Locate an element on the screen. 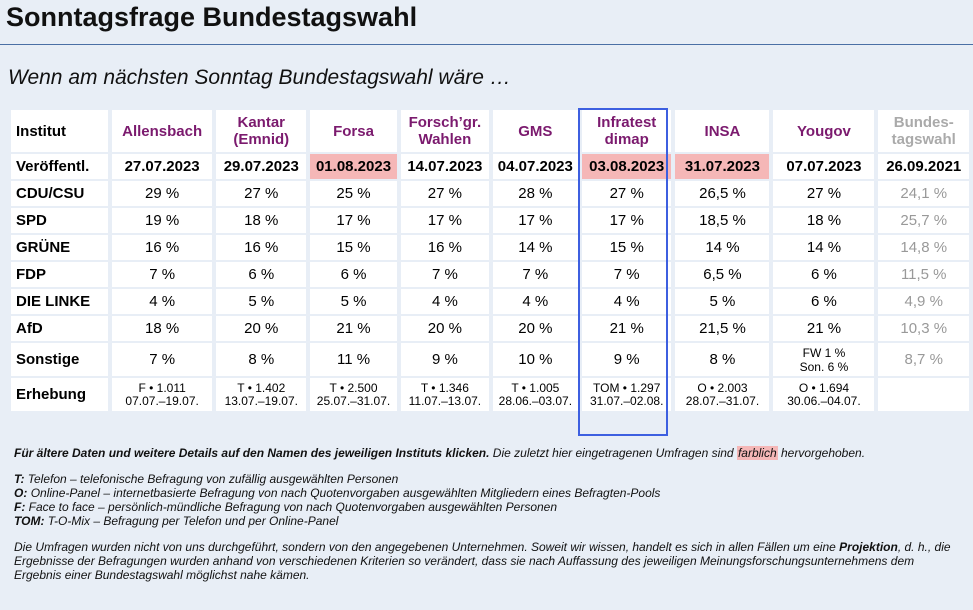  erhebung-cell: O • 1.694 30.06.–04.07. is located at coordinates (824, 394).